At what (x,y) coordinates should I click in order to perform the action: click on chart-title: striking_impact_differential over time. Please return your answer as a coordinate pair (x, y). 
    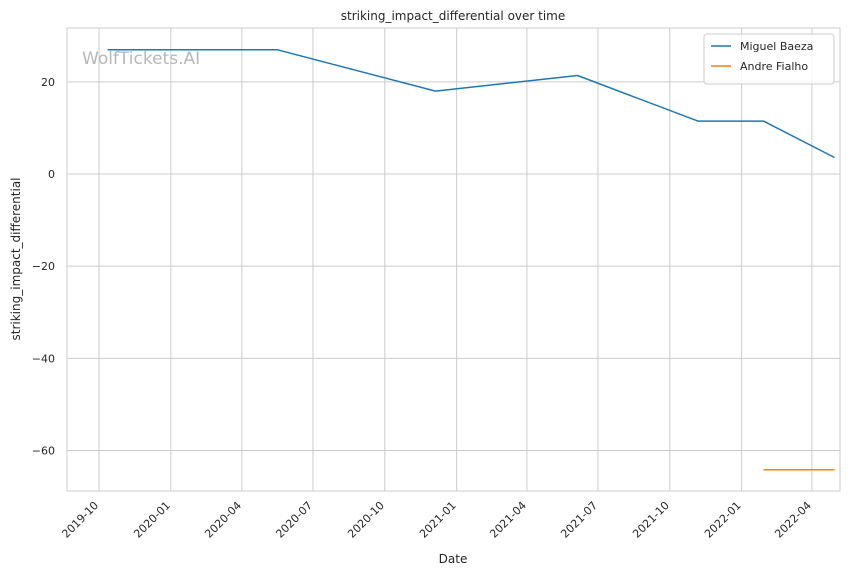
    Looking at the image, I should click on (453, 16).